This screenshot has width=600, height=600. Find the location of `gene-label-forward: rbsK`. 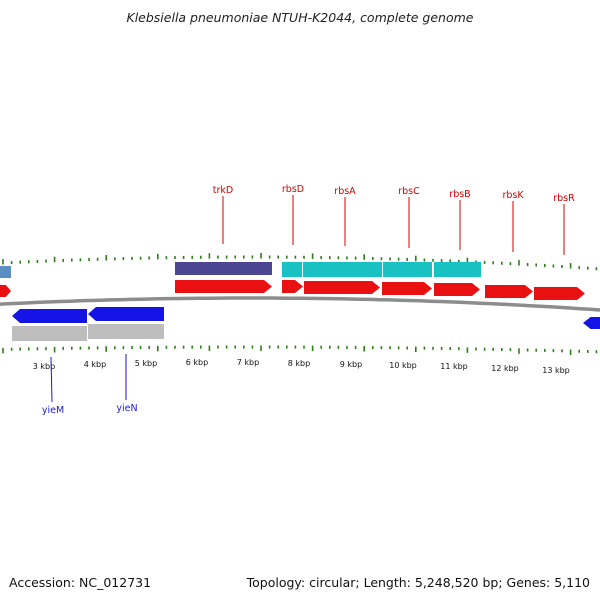

gene-label-forward: rbsK is located at coordinates (513, 195).